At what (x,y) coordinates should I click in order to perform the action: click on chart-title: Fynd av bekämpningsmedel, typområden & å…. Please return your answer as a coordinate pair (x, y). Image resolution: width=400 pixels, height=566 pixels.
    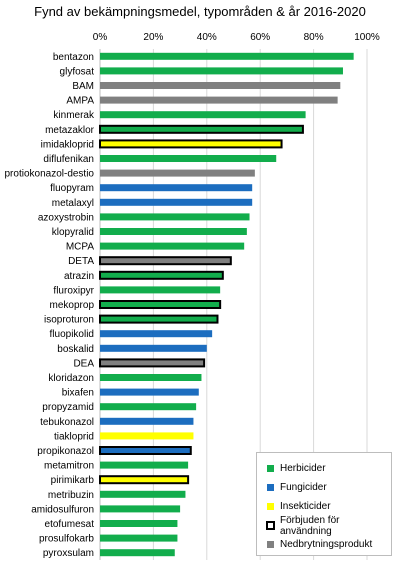
    Looking at the image, I should click on (200, 11).